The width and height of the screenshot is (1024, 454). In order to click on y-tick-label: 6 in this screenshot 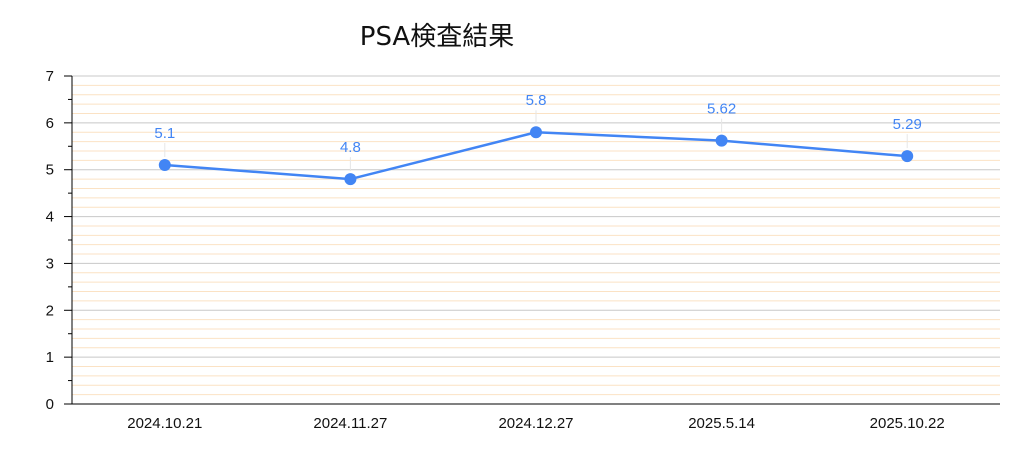, I will do `click(50, 123)`.